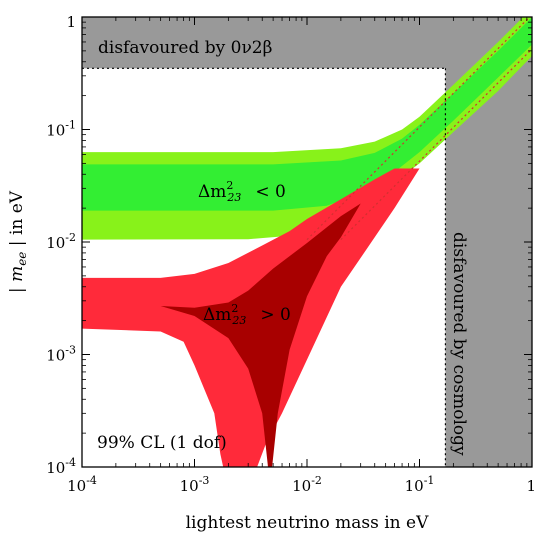 The height and width of the screenshot is (545, 545). I want to click on inverted-hierarchy-label: Δm2 23 < 0, so click(242, 191).